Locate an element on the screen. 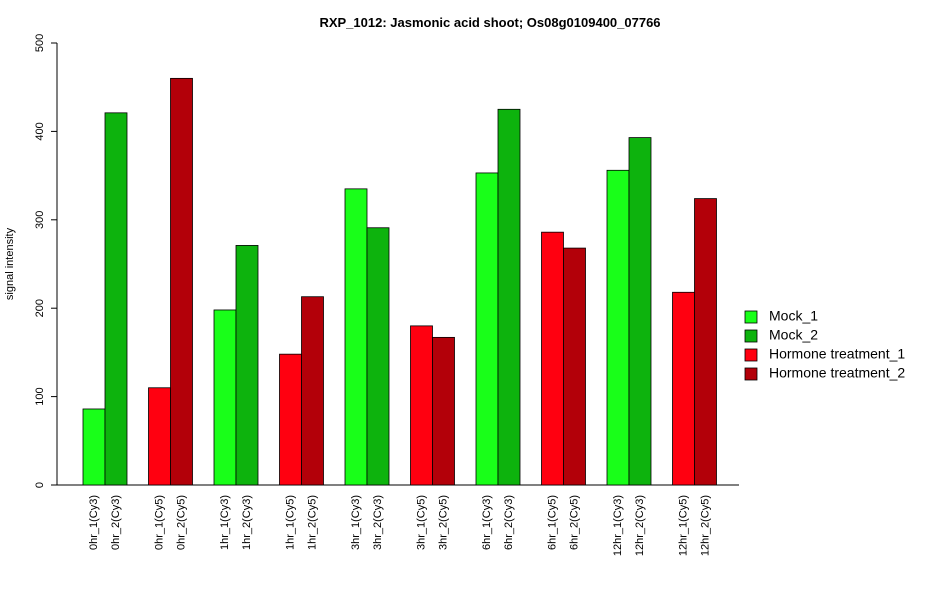 The image size is (950, 605). y-axis-label: signal intensity is located at coordinates (10, 263).